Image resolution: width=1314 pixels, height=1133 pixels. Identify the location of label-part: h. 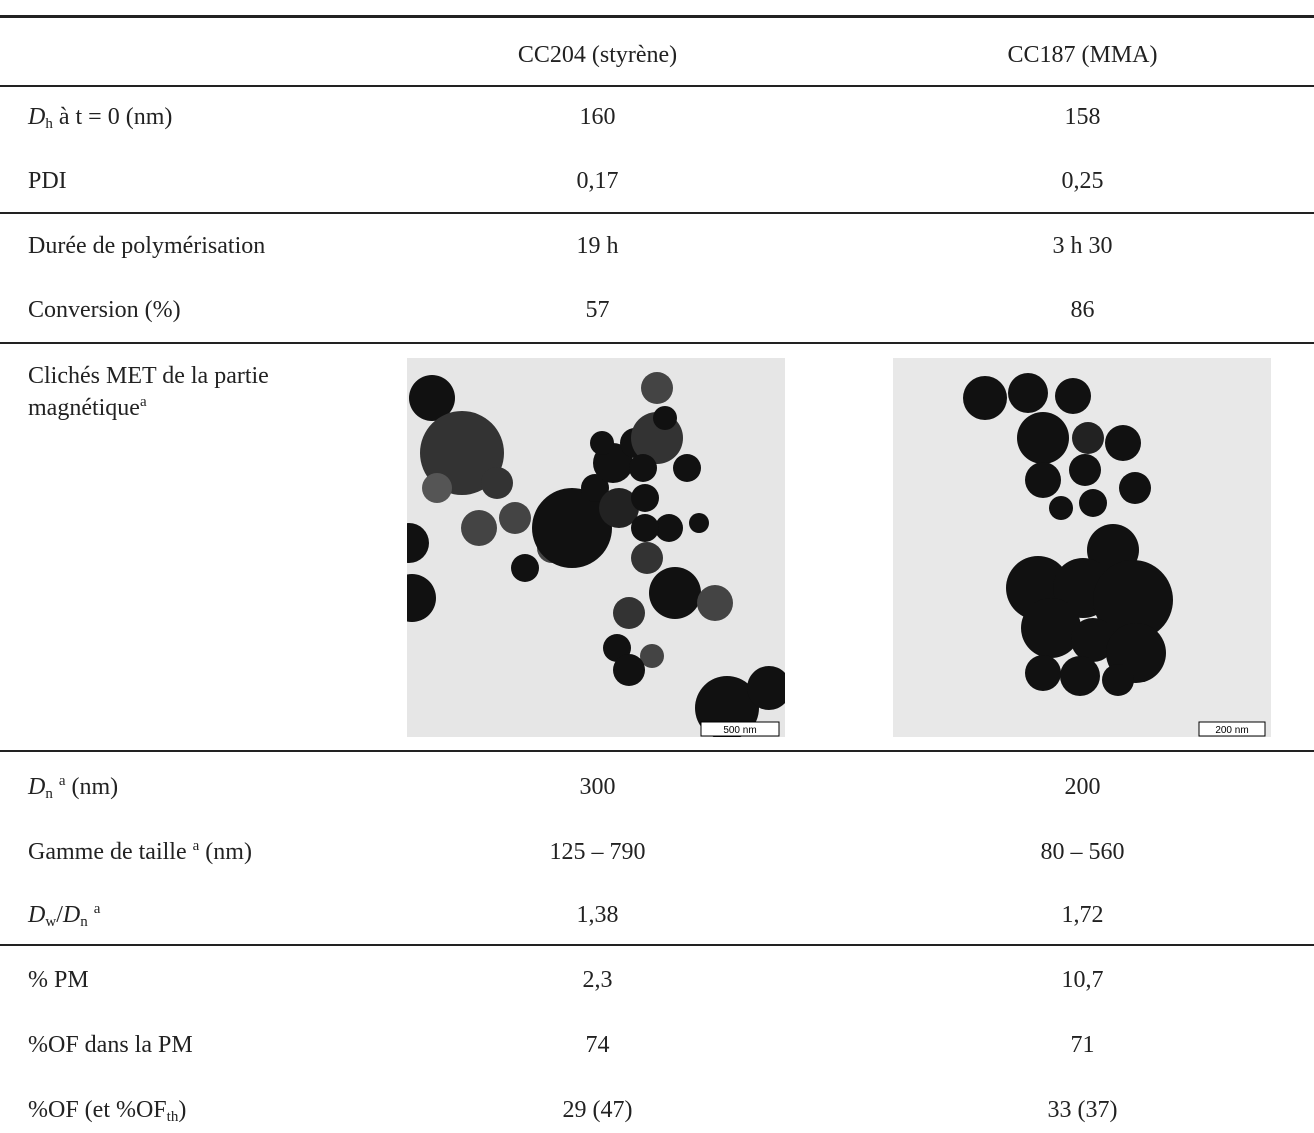
(49, 124).